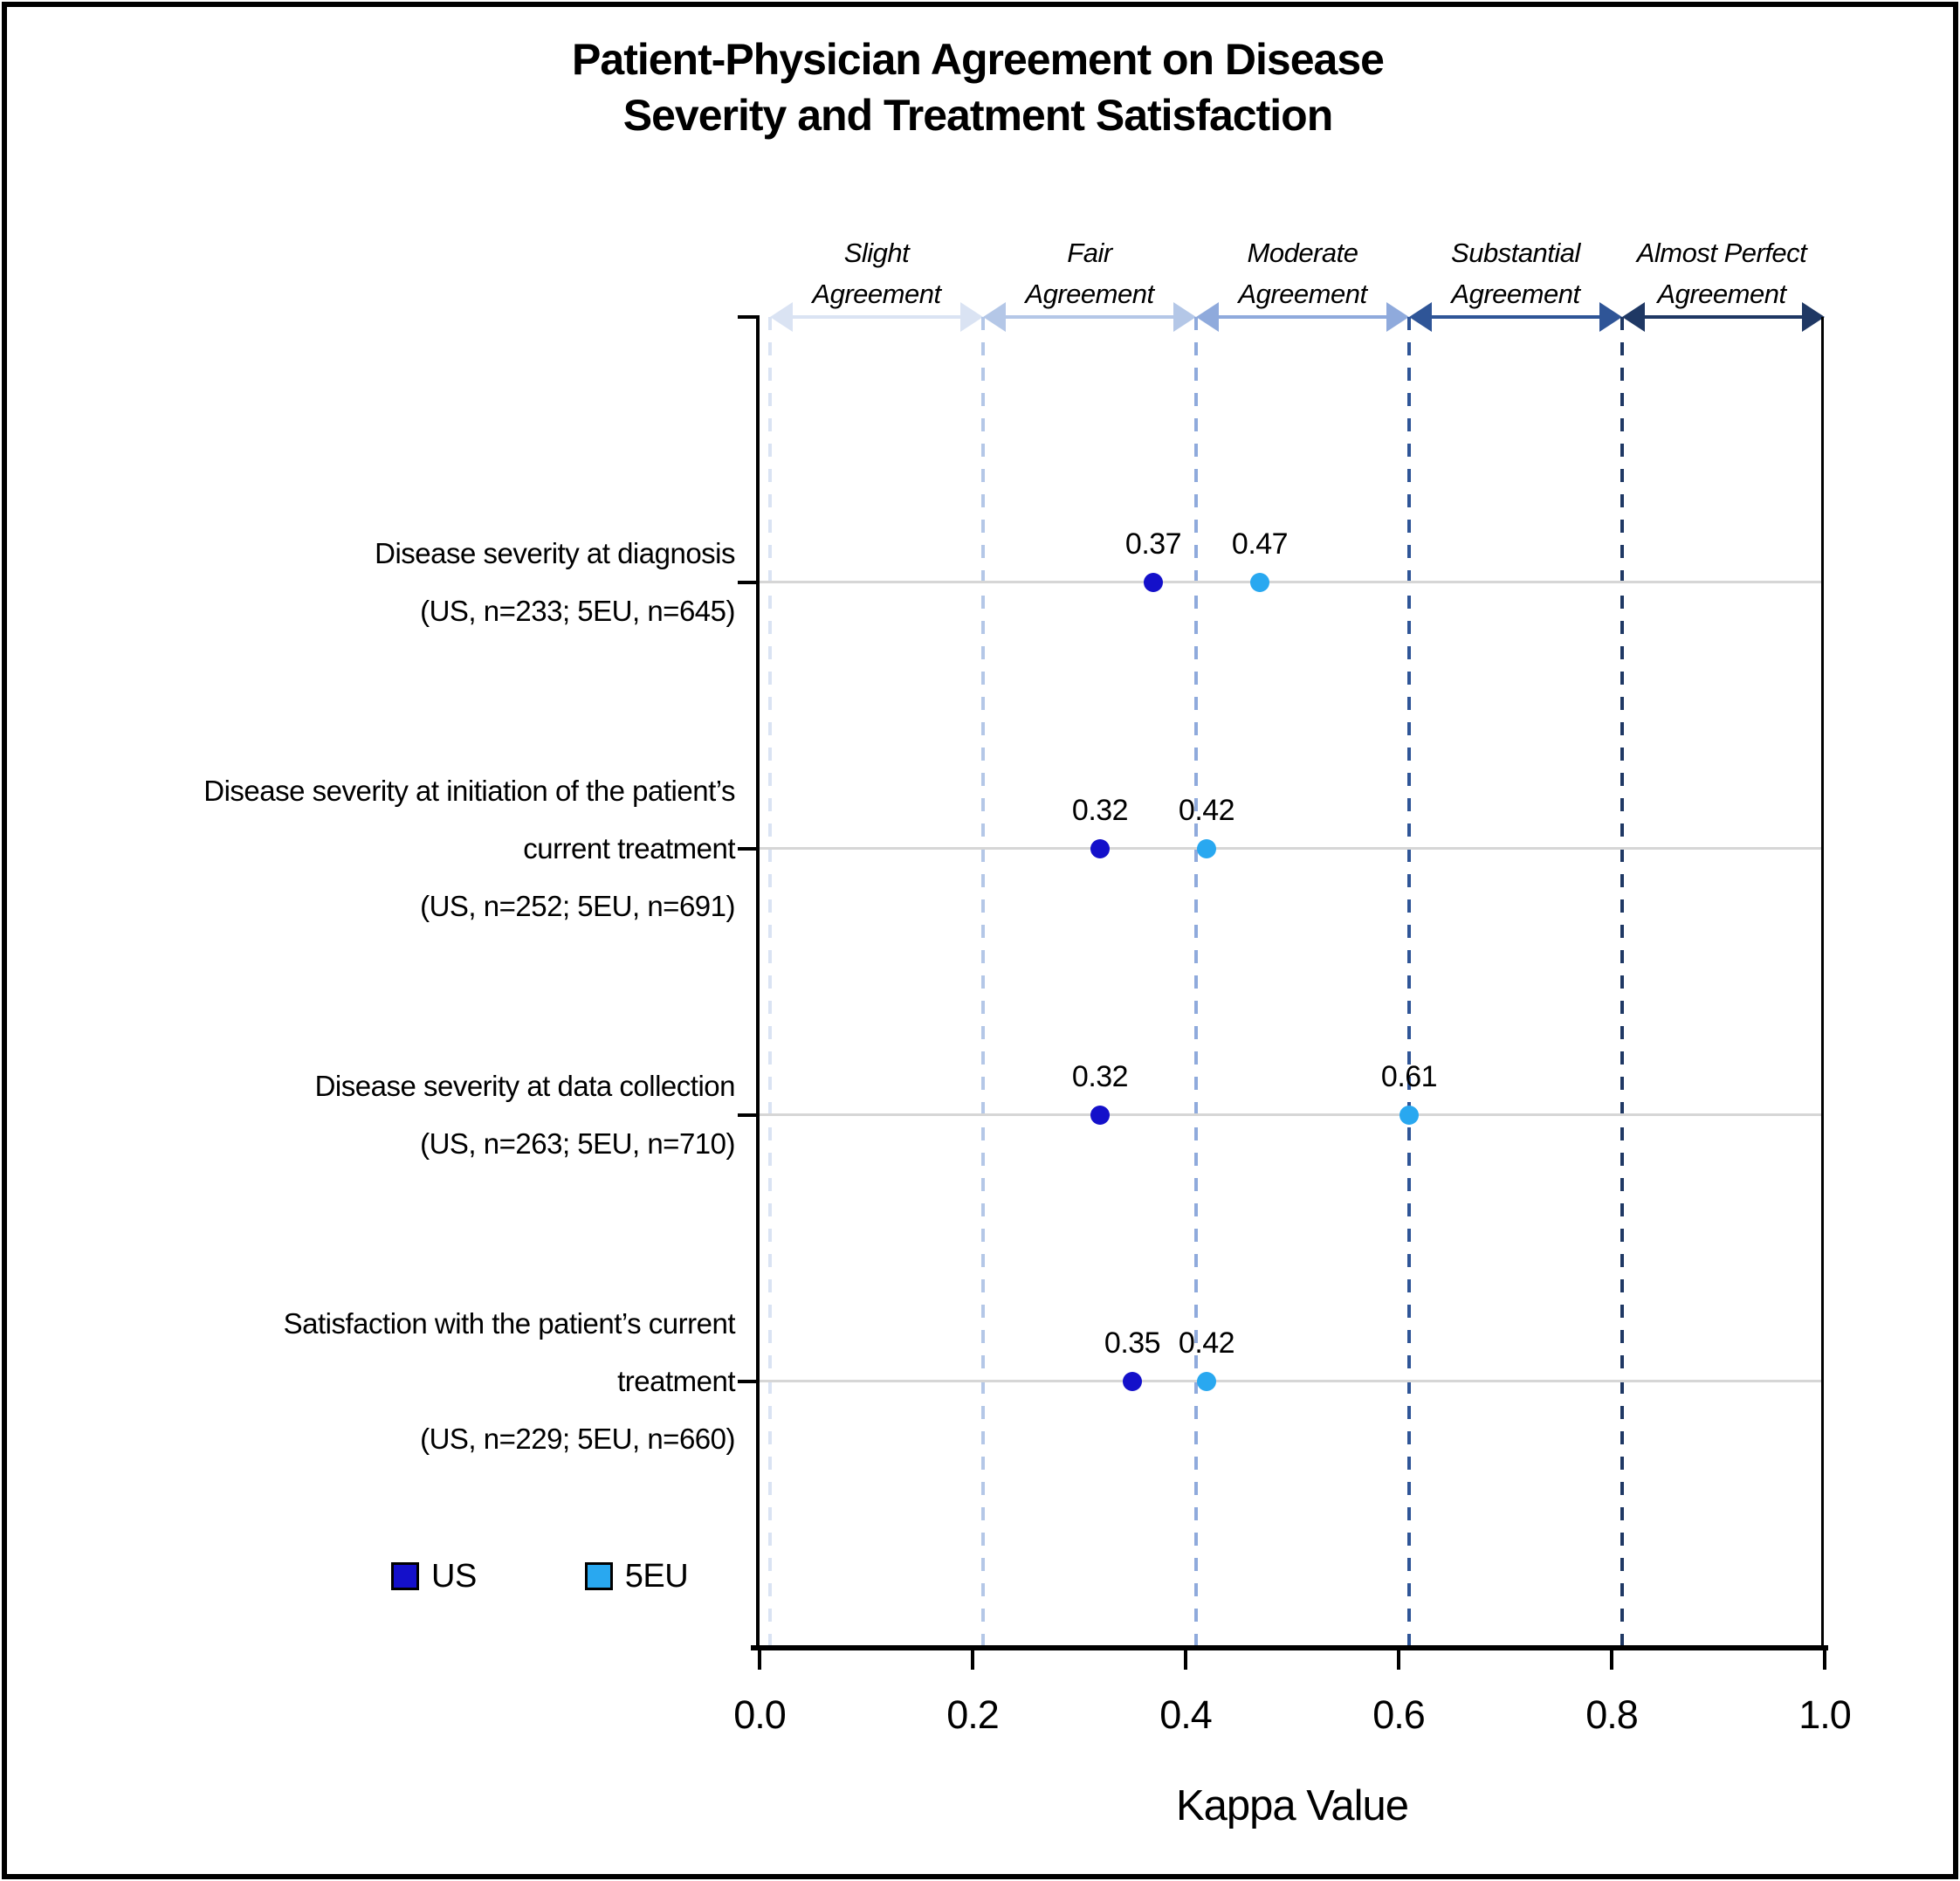  Describe the element at coordinates (1260, 544) in the screenshot. I see `value-label-5eu: 0.47` at that location.